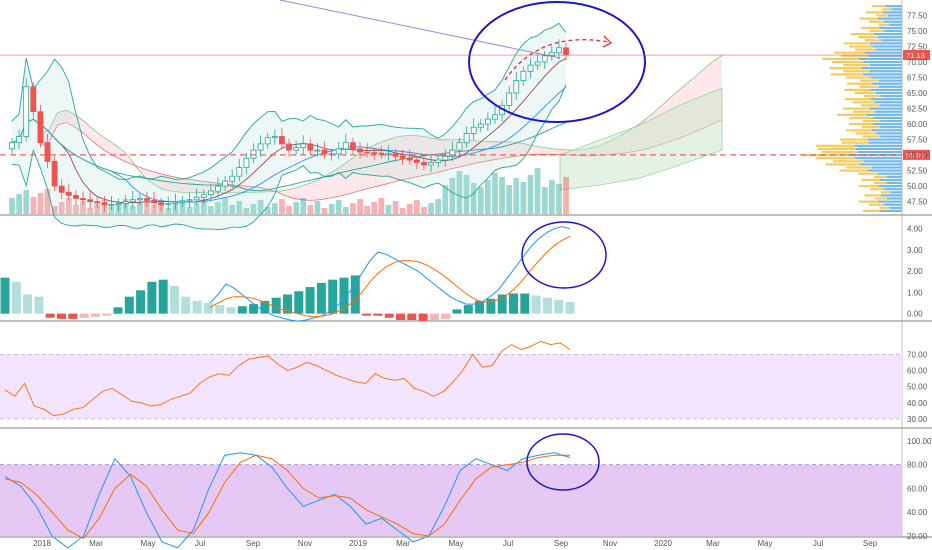 Image resolution: width=932 pixels, height=550 pixels. I want to click on annotation-circle-price, so click(557, 62).